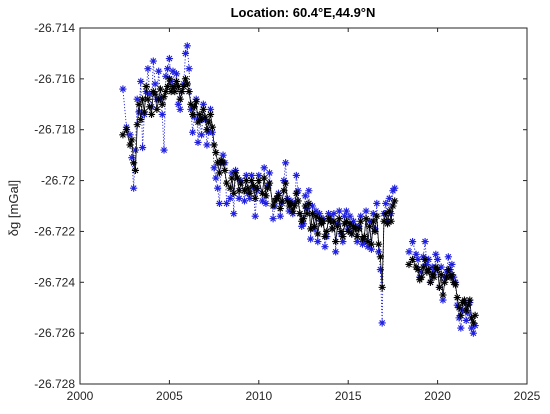  What do you see at coordinates (80, 396) in the screenshot?
I see `x-tick-label-2000: 2000` at bounding box center [80, 396].